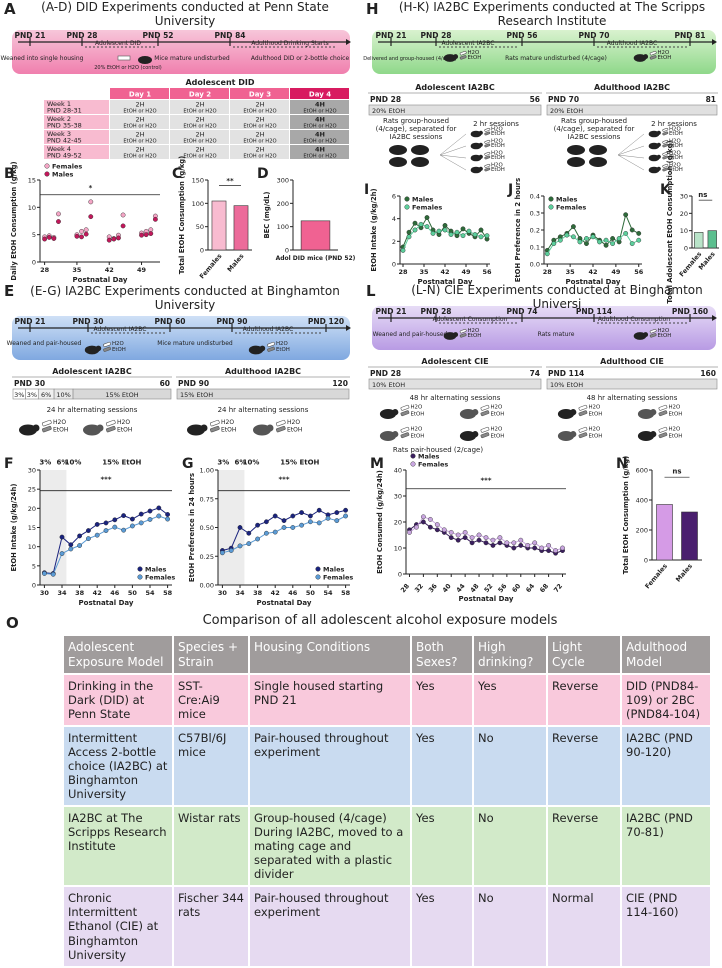 Image resolution: width=722 pixels, height=968 pixels. Describe the element at coordinates (177, 174) in the screenshot. I see `panel-letter: C` at that location.